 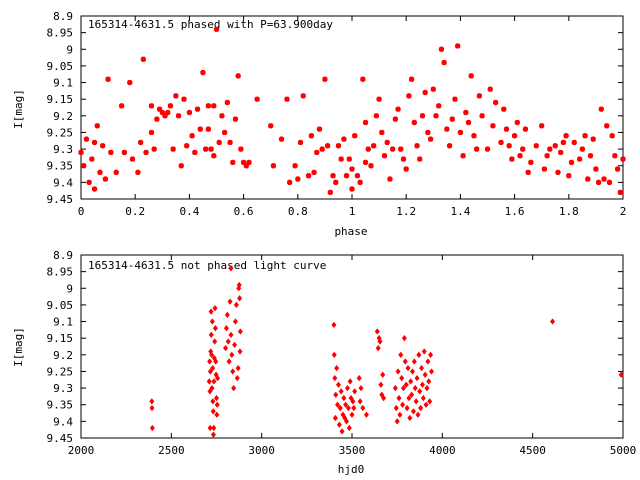 I want to click on bottom-x-tick-label: 4500, so click(x=532, y=450).